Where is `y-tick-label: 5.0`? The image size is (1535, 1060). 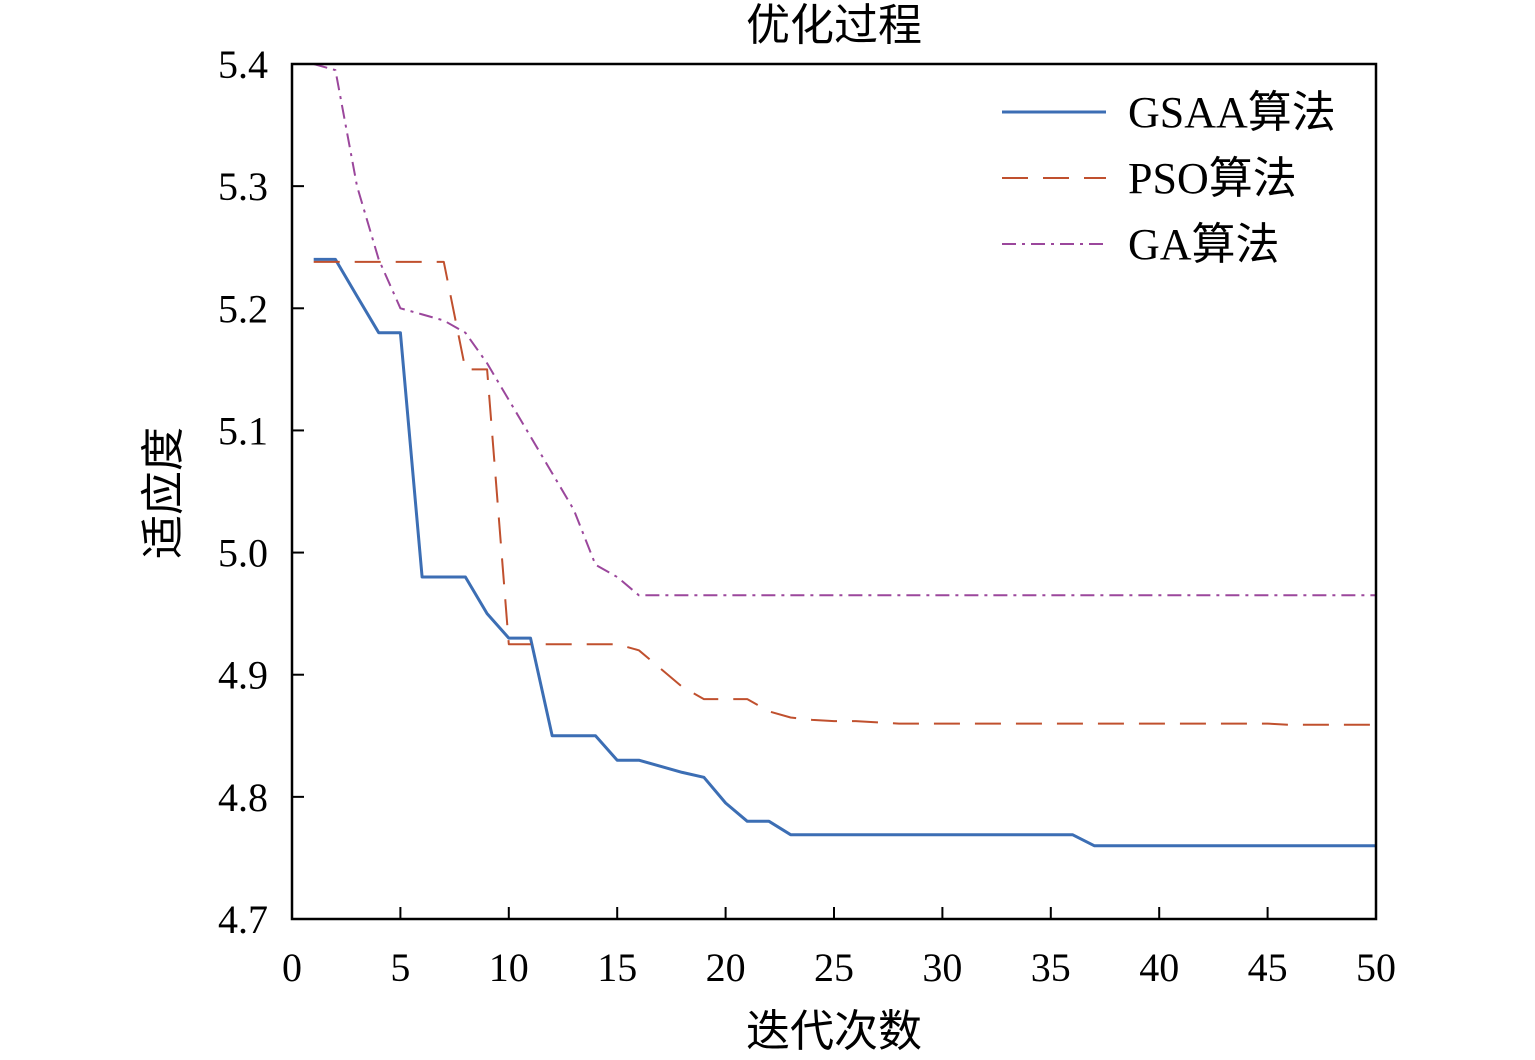
y-tick-label: 5.0 is located at coordinates (243, 553).